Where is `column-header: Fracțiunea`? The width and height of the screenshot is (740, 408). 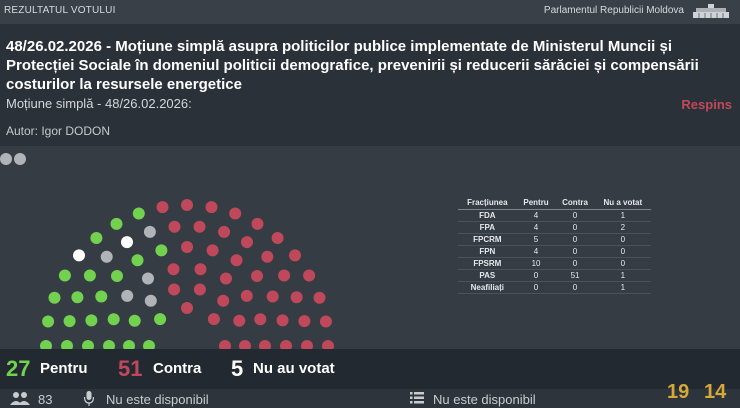
column-header: Fracțiunea is located at coordinates (487, 203).